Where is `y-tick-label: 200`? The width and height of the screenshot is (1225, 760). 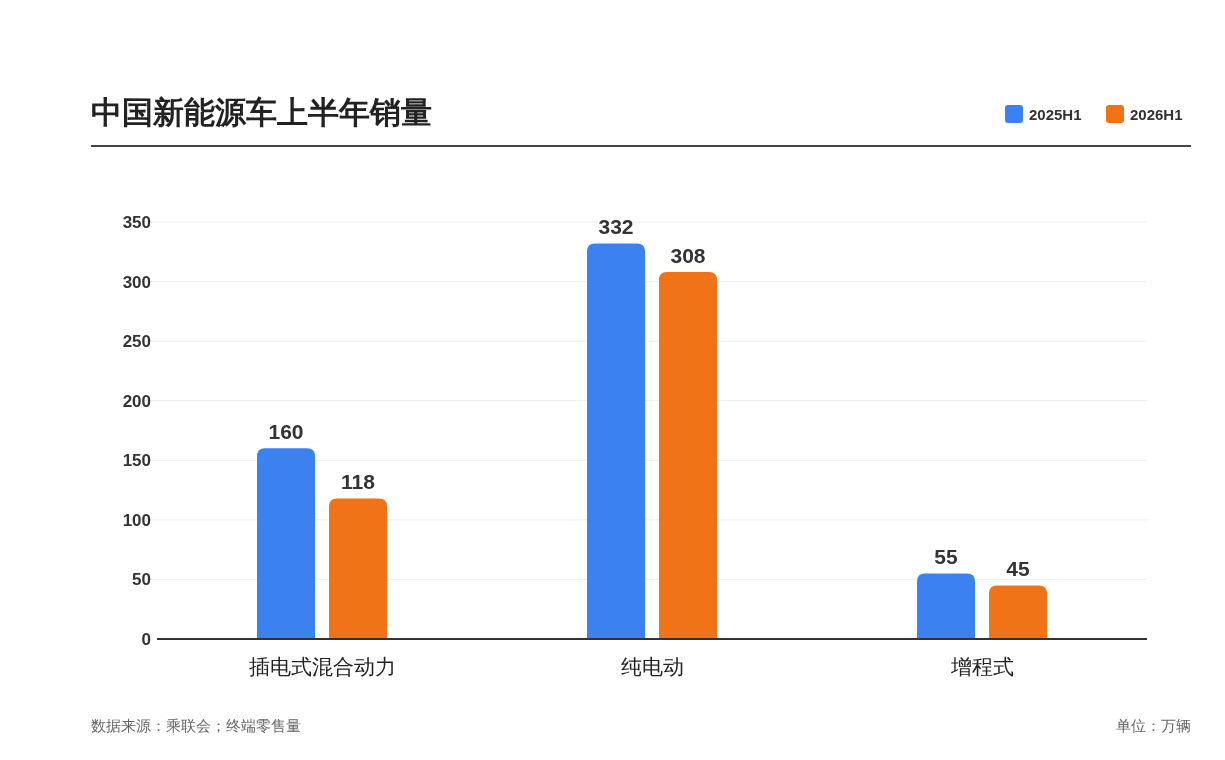
y-tick-label: 200 is located at coordinates (136, 401).